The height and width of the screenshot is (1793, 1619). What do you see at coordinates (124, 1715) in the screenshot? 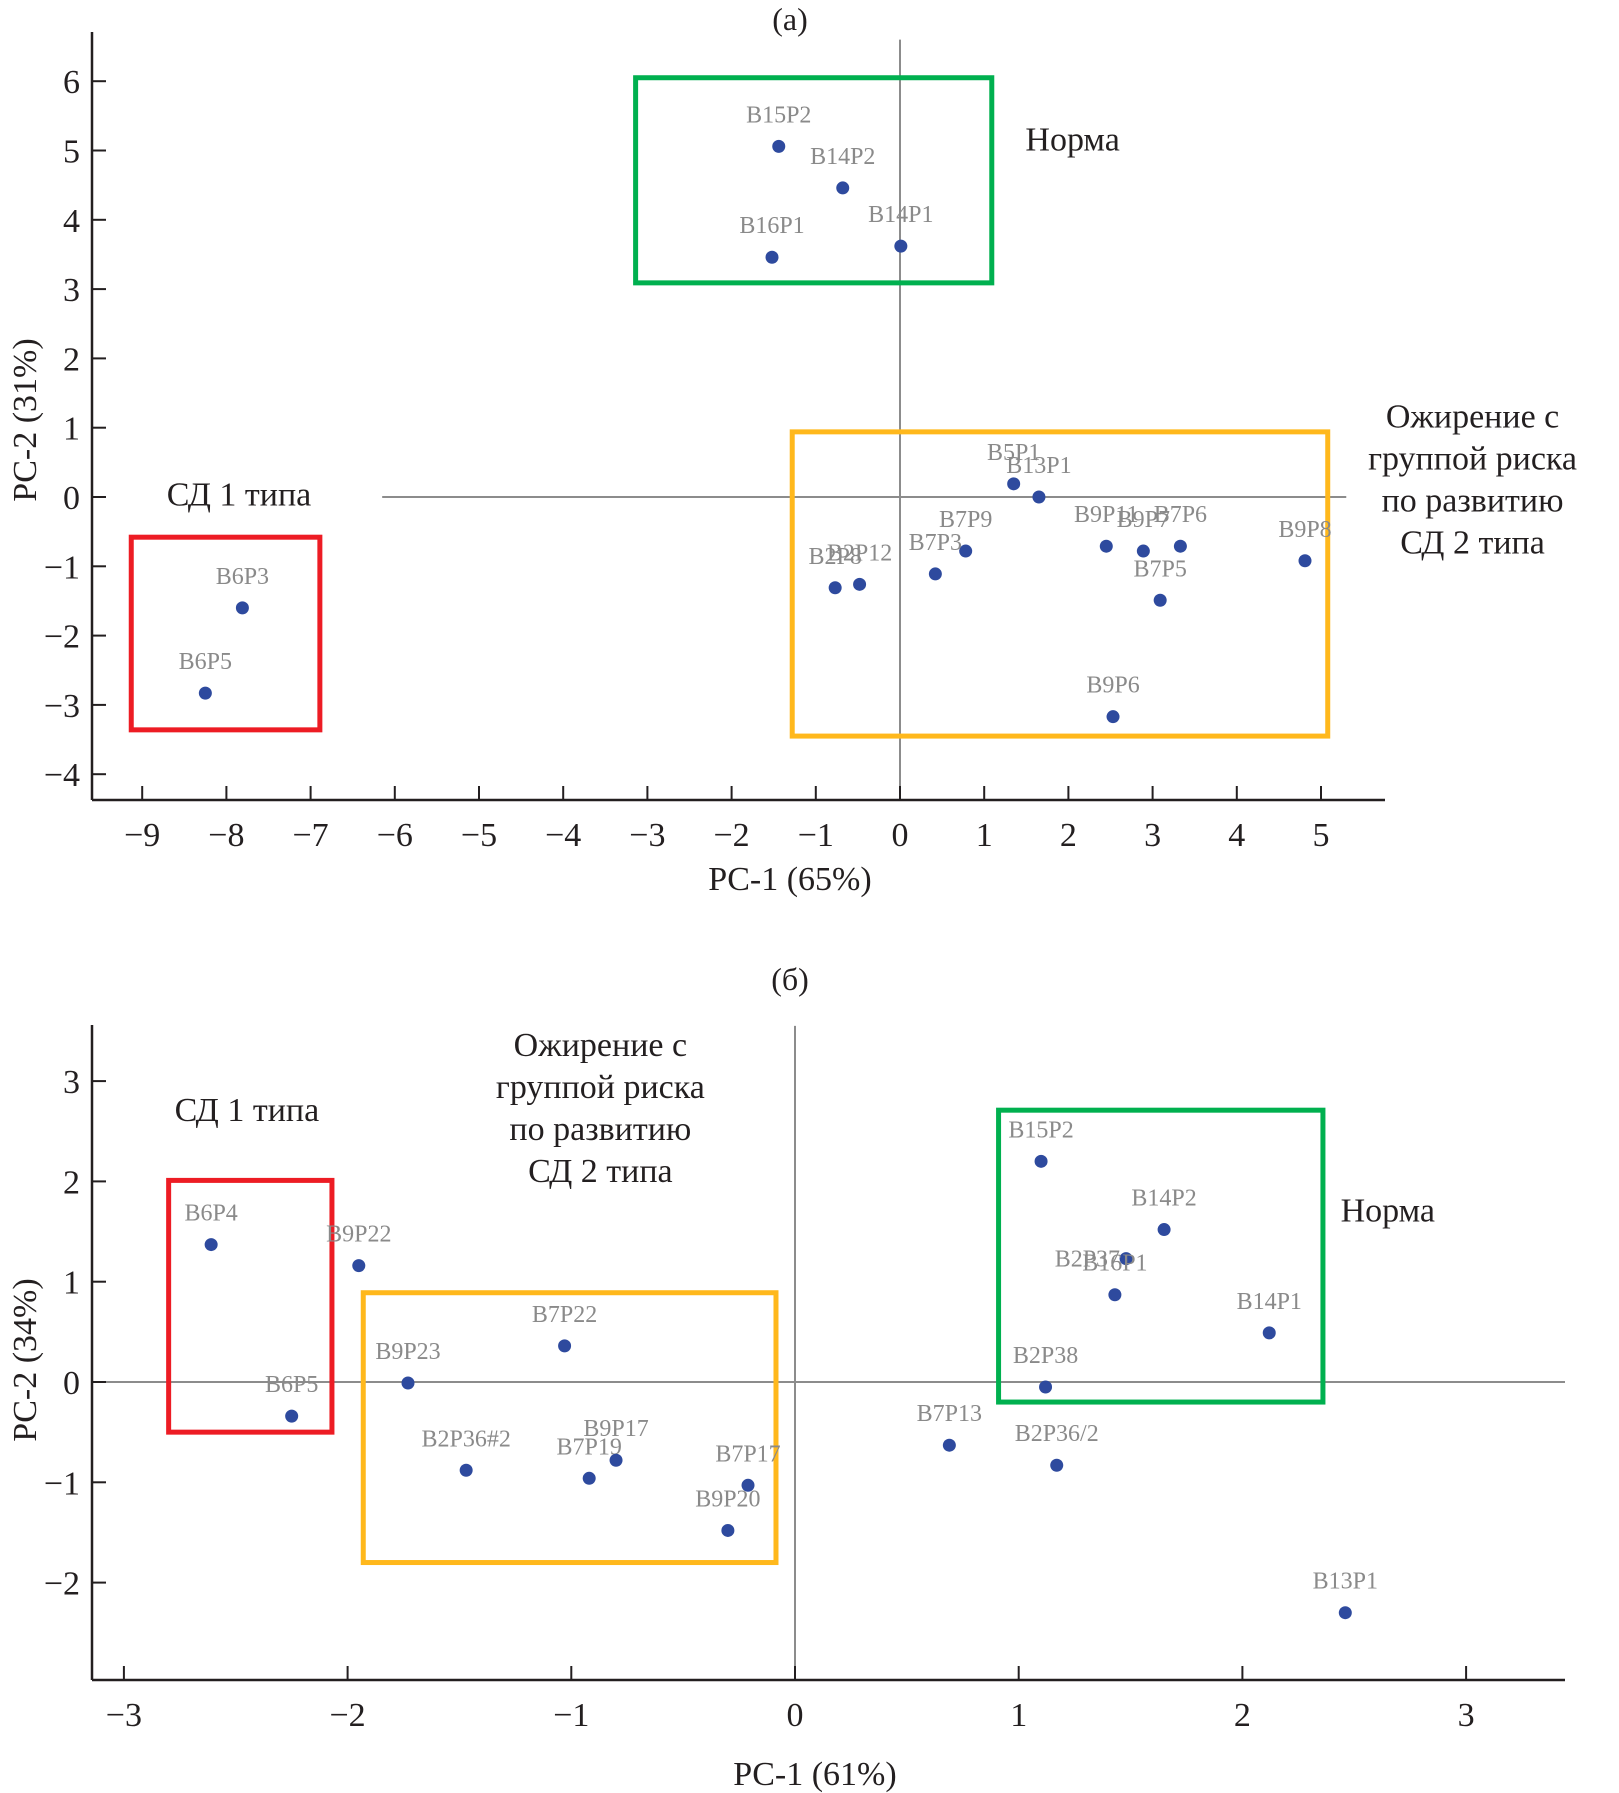
I see `panel-b-x-tick-label: −3` at bounding box center [124, 1715].